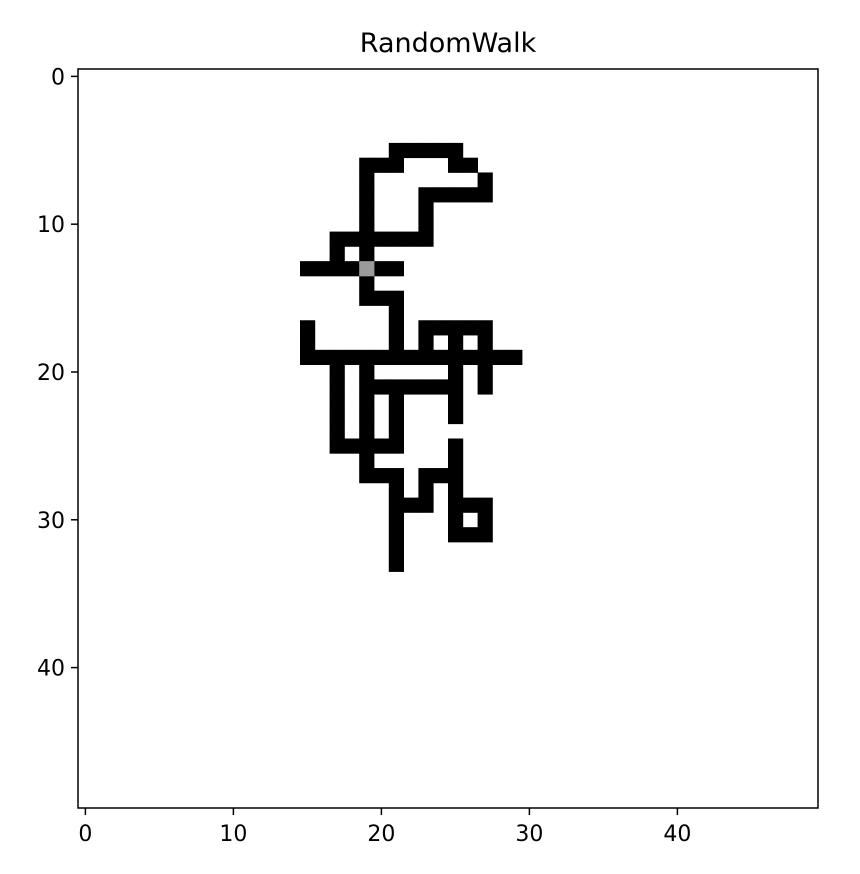 This screenshot has width=860, height=874. What do you see at coordinates (367, 269) in the screenshot?
I see `current-cell` at bounding box center [367, 269].